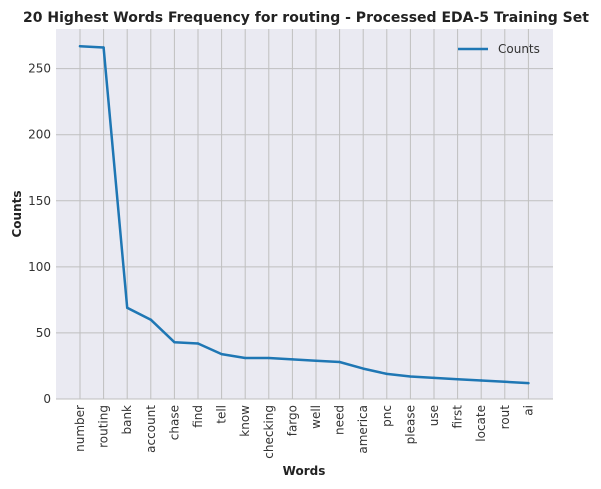  Describe the element at coordinates (80, 428) in the screenshot. I see `x-tick-label-number: number` at that location.